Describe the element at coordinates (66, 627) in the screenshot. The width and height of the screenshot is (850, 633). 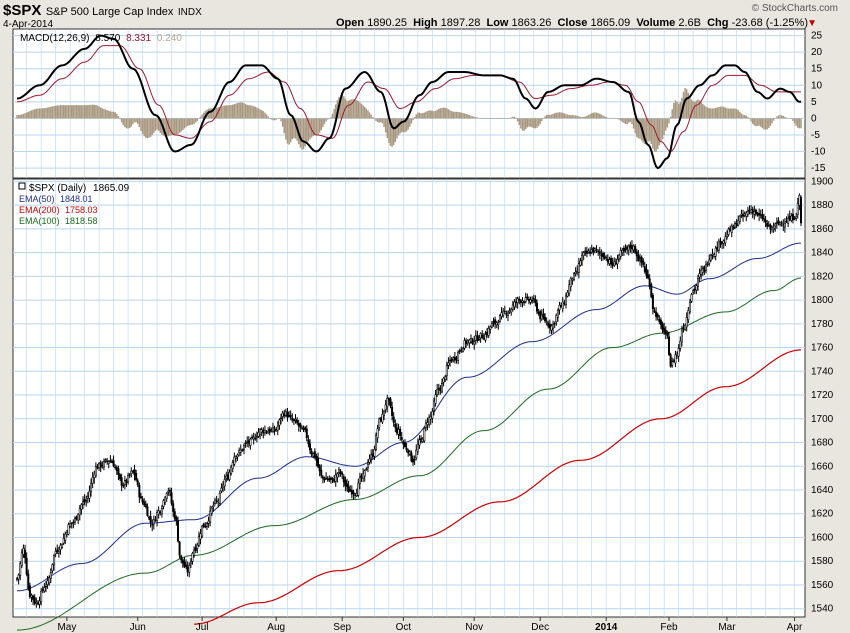
I see `x-tick-label: May` at that location.